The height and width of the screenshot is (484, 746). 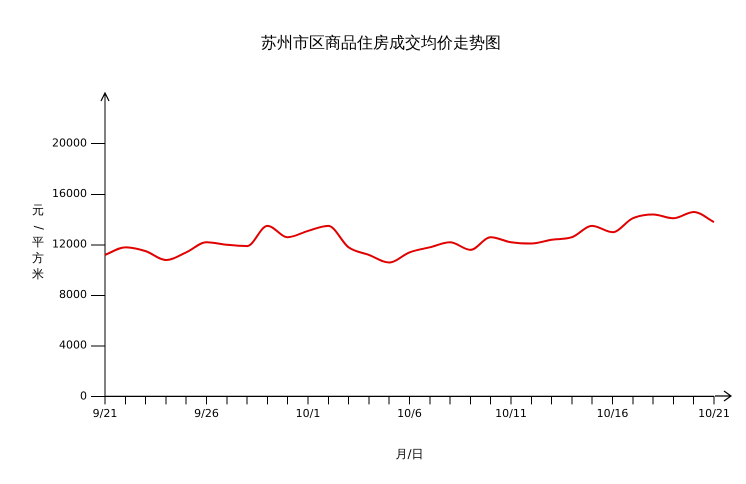 What do you see at coordinates (409, 413) in the screenshot?
I see `x-tick-label: 10/6` at bounding box center [409, 413].